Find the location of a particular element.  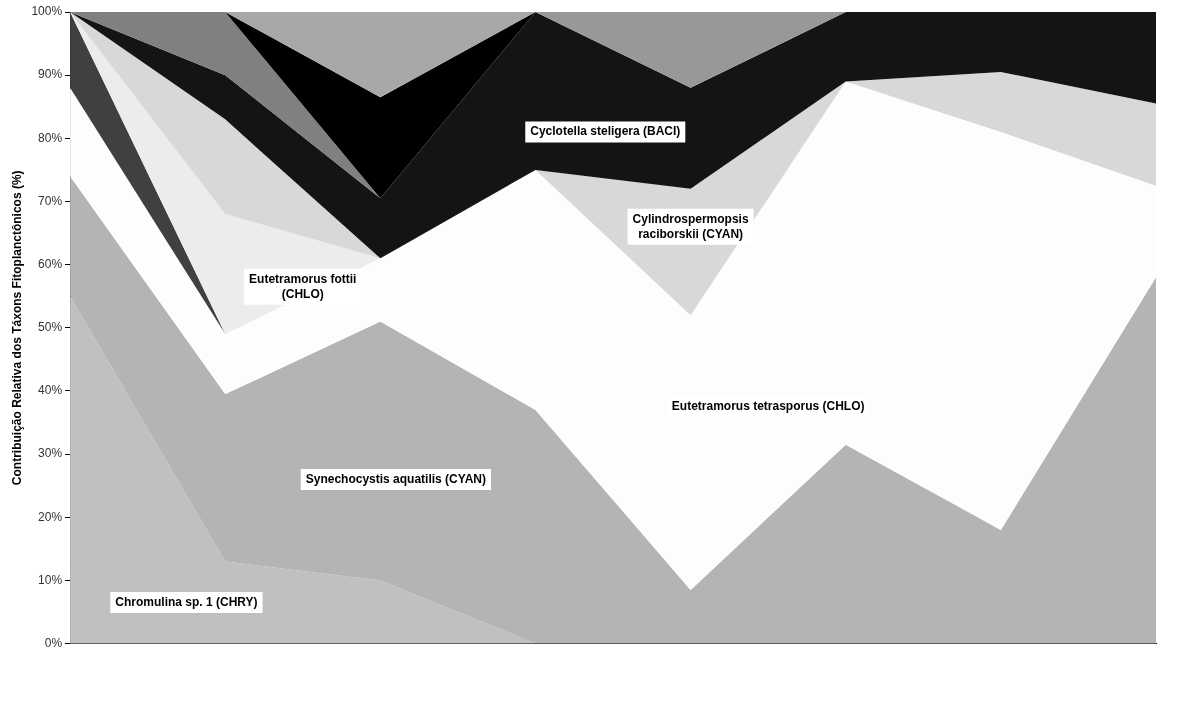

y-tick-label: 50% is located at coordinates (50, 327).